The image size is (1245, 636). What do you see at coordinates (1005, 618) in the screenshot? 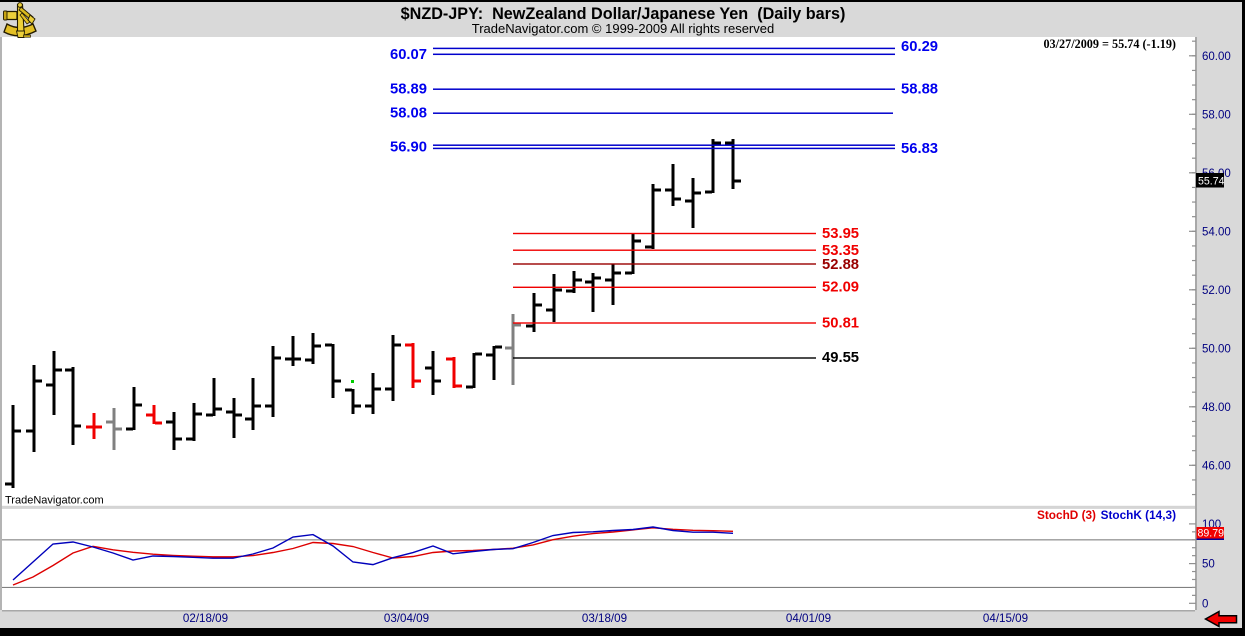
I see `svg-text: 04/15/09` at bounding box center [1005, 618].